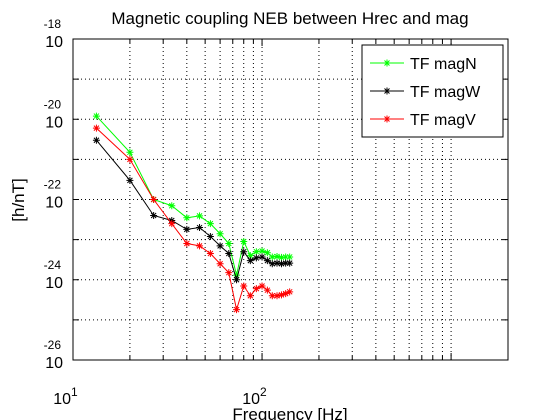 This screenshot has height=420, width=560. I want to click on x-tick-label-exponent: 2, so click(263, 392).